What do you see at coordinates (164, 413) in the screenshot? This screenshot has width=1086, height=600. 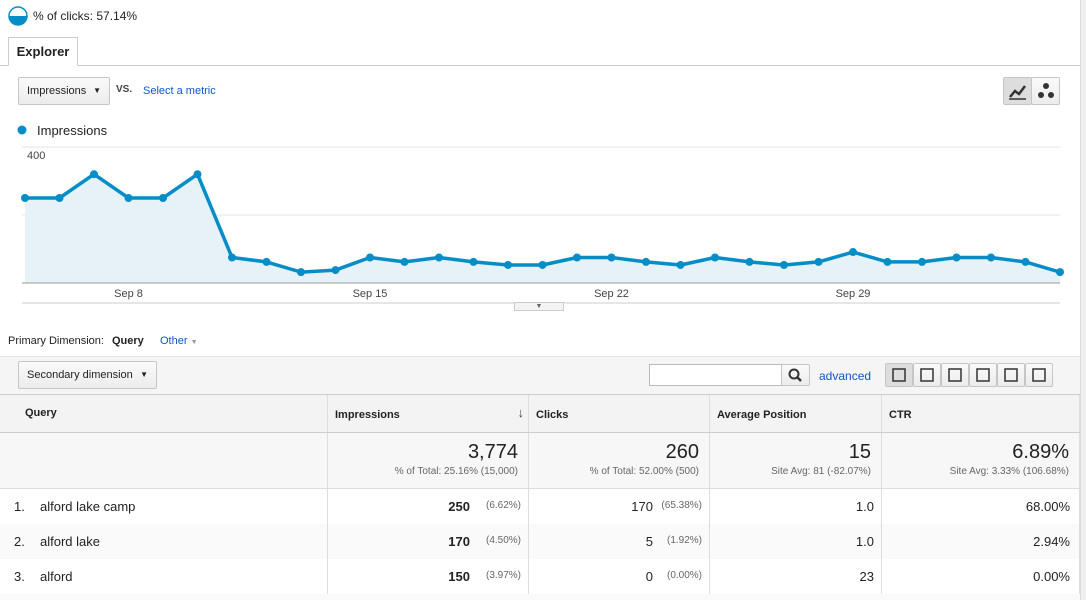 I see `header-cell: Query` at bounding box center [164, 413].